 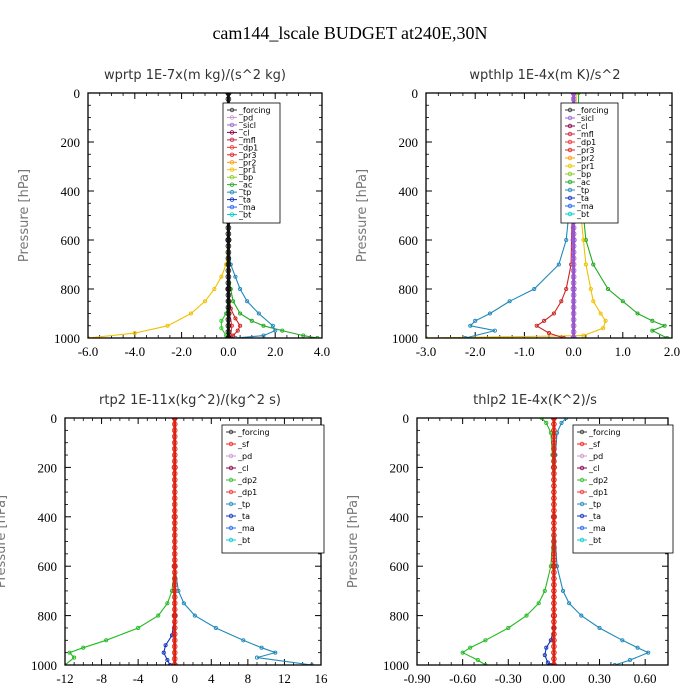 I want to click on x-tick-label: -4, so click(x=138, y=678).